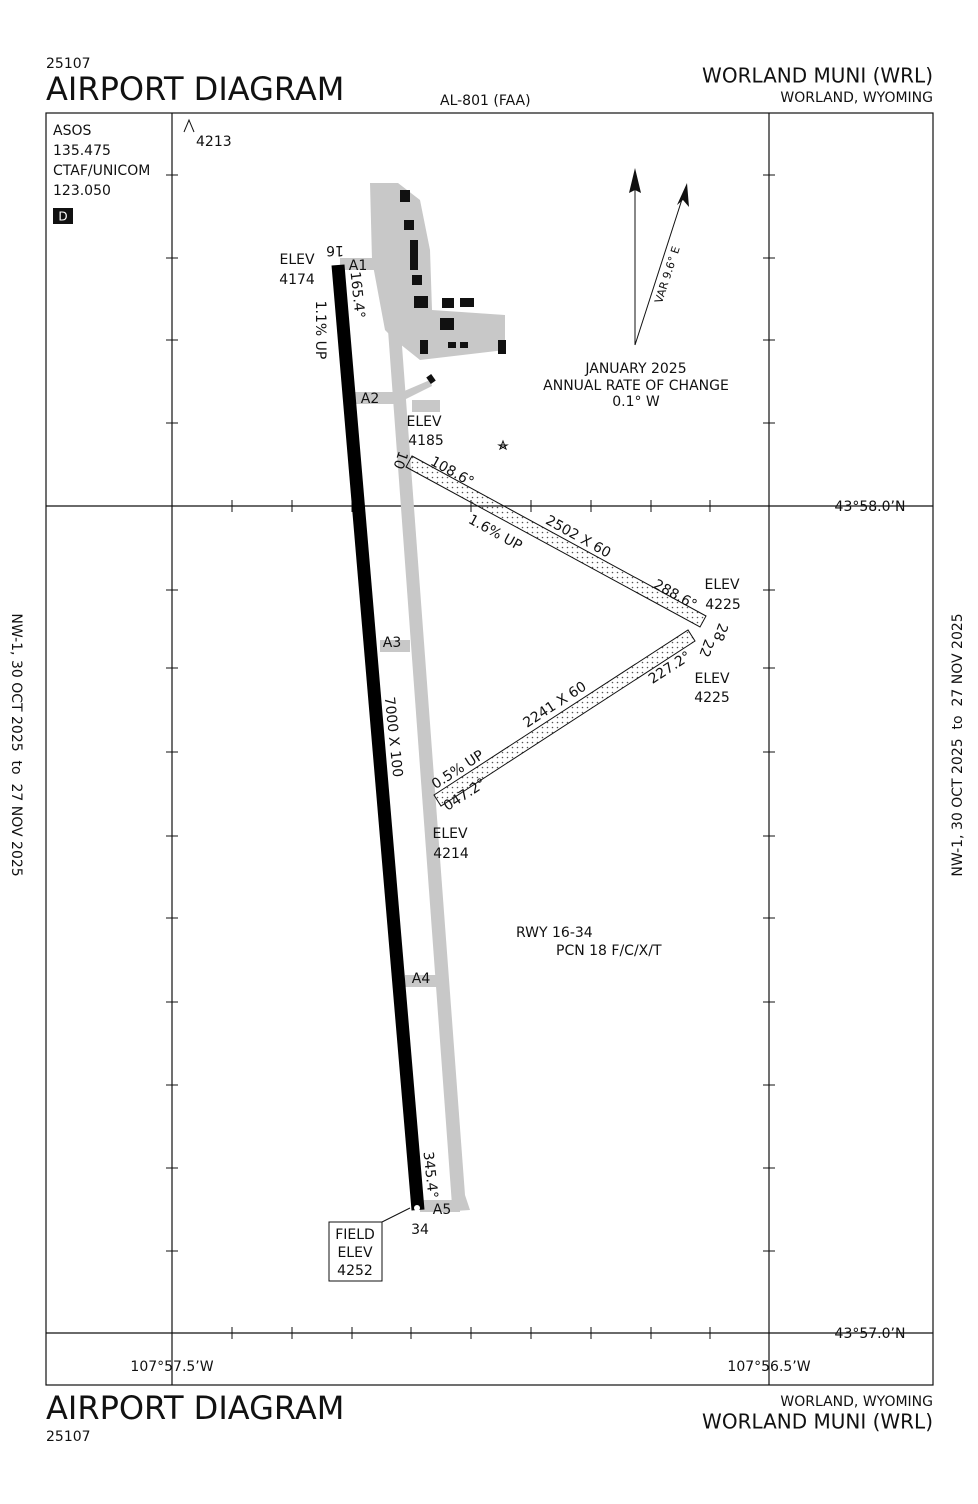  Describe the element at coordinates (719, 632) in the screenshot. I see `map-label: 28` at that location.